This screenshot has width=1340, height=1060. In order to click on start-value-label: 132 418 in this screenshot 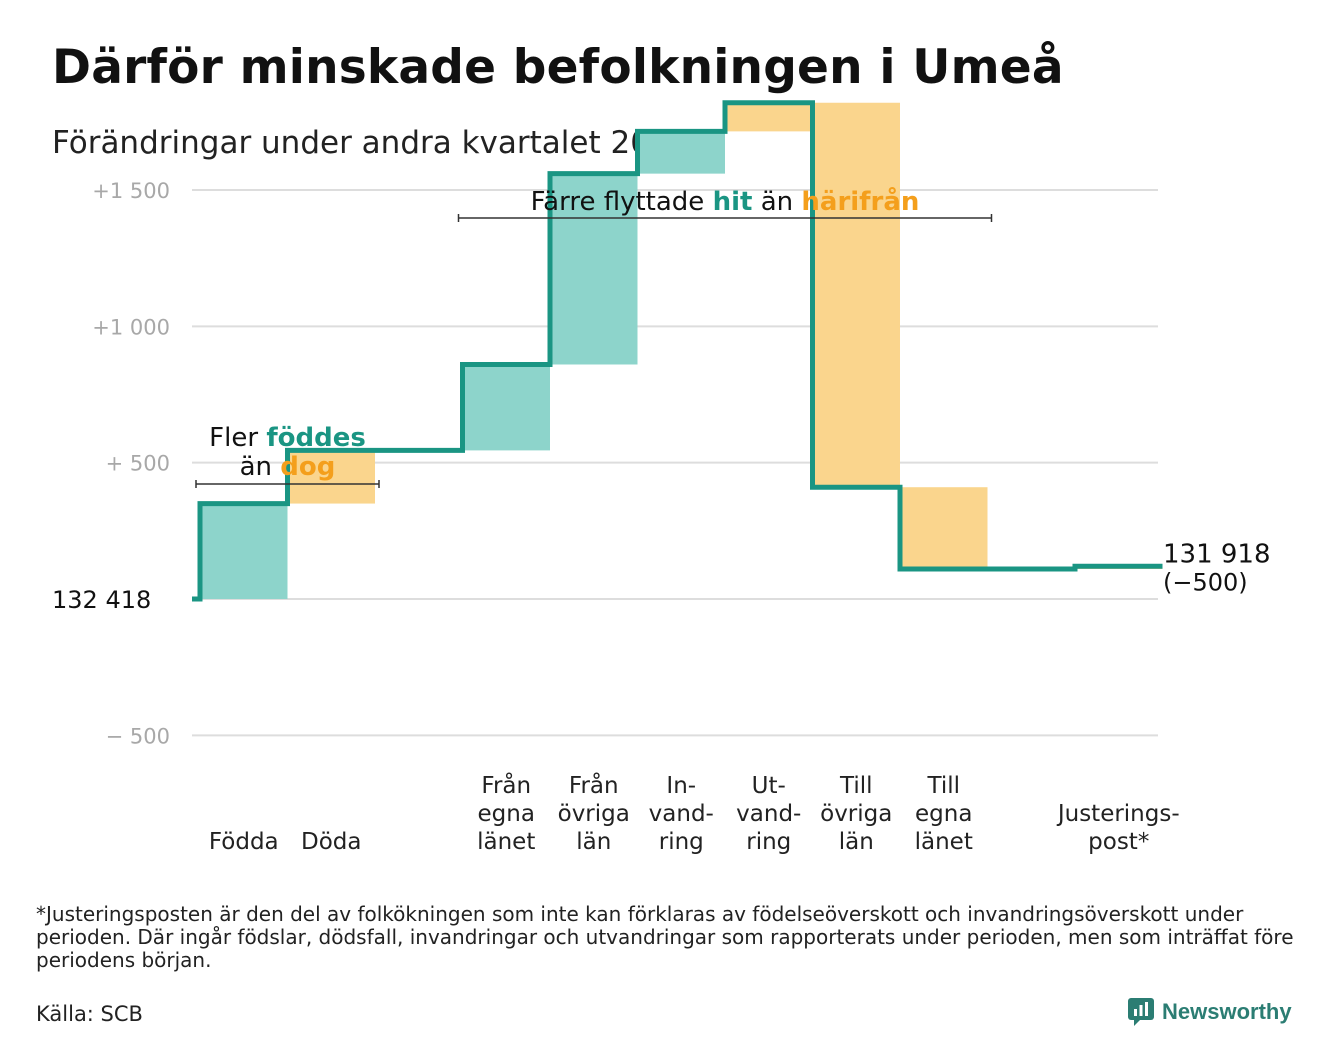, I will do `click(101, 600)`.